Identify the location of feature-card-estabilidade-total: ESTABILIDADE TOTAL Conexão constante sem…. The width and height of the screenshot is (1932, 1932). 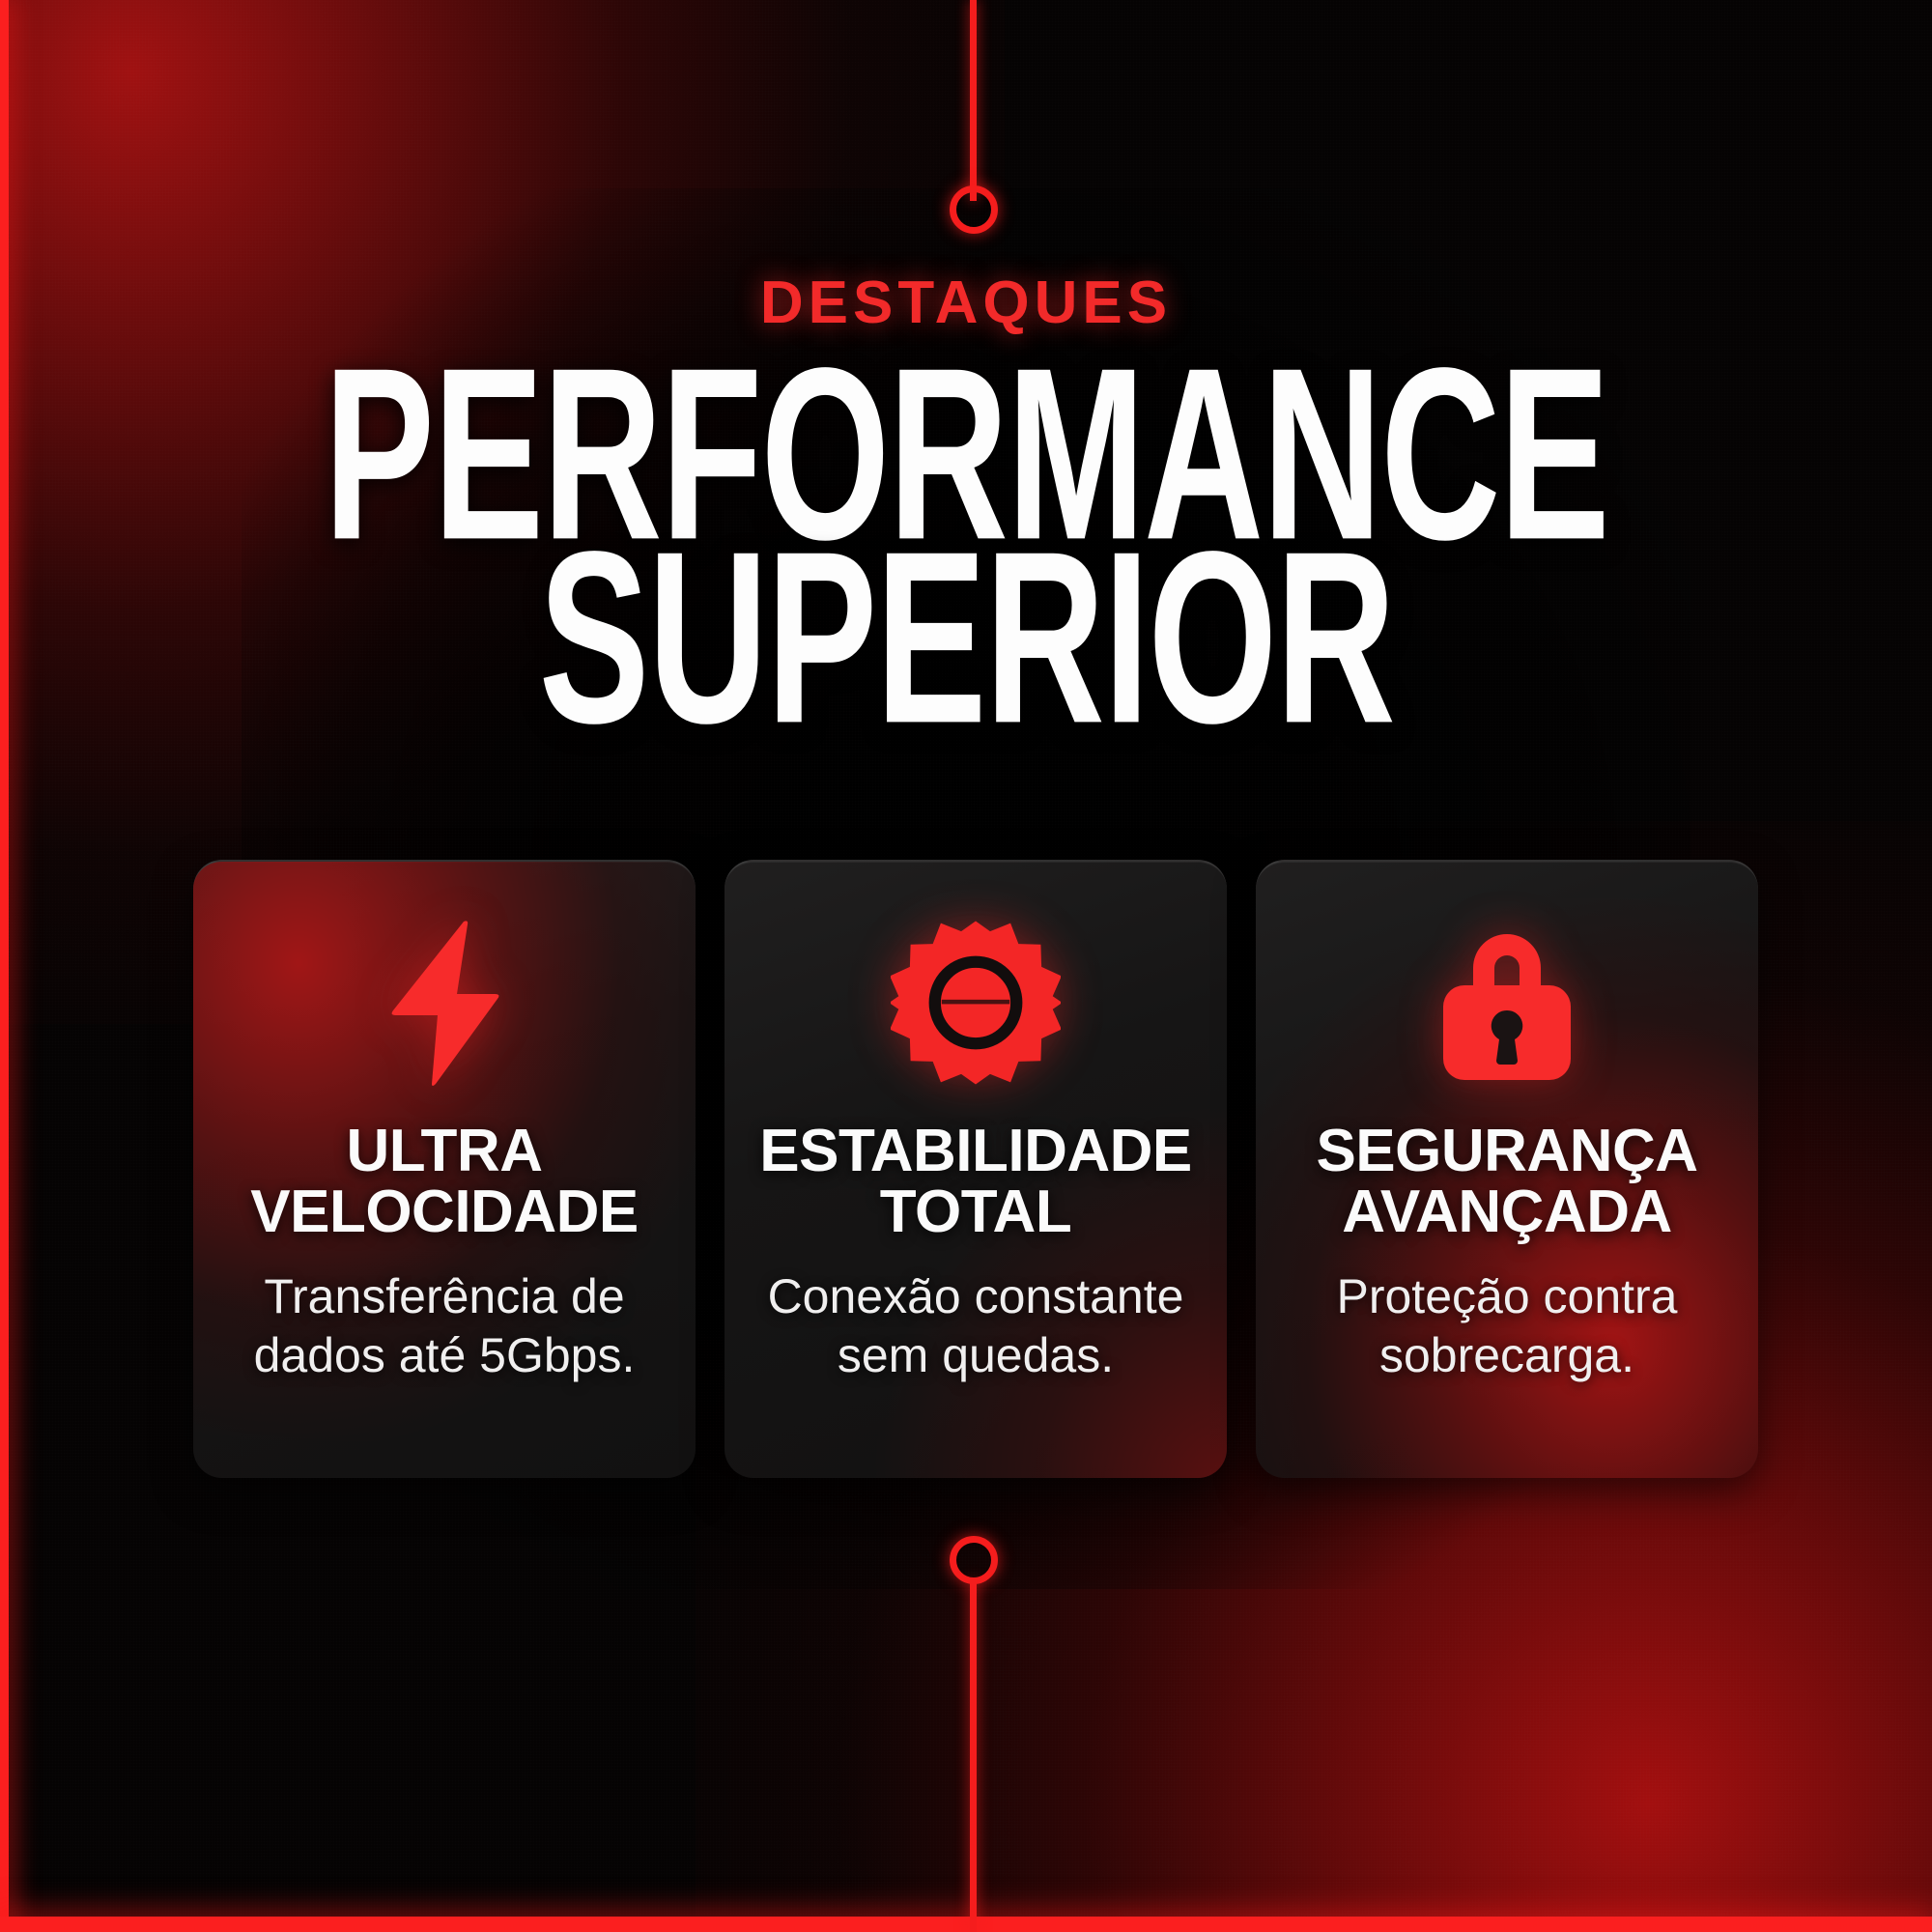
(975, 1169).